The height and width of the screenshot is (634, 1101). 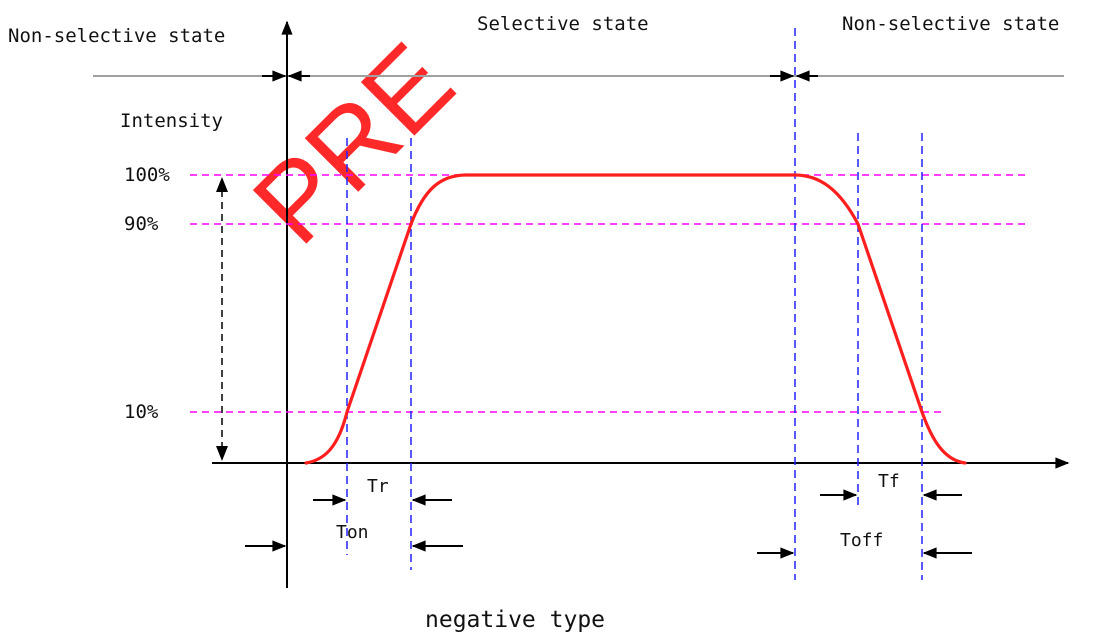 I want to click on intensity-range-arrowhead-bottom, so click(x=222, y=453).